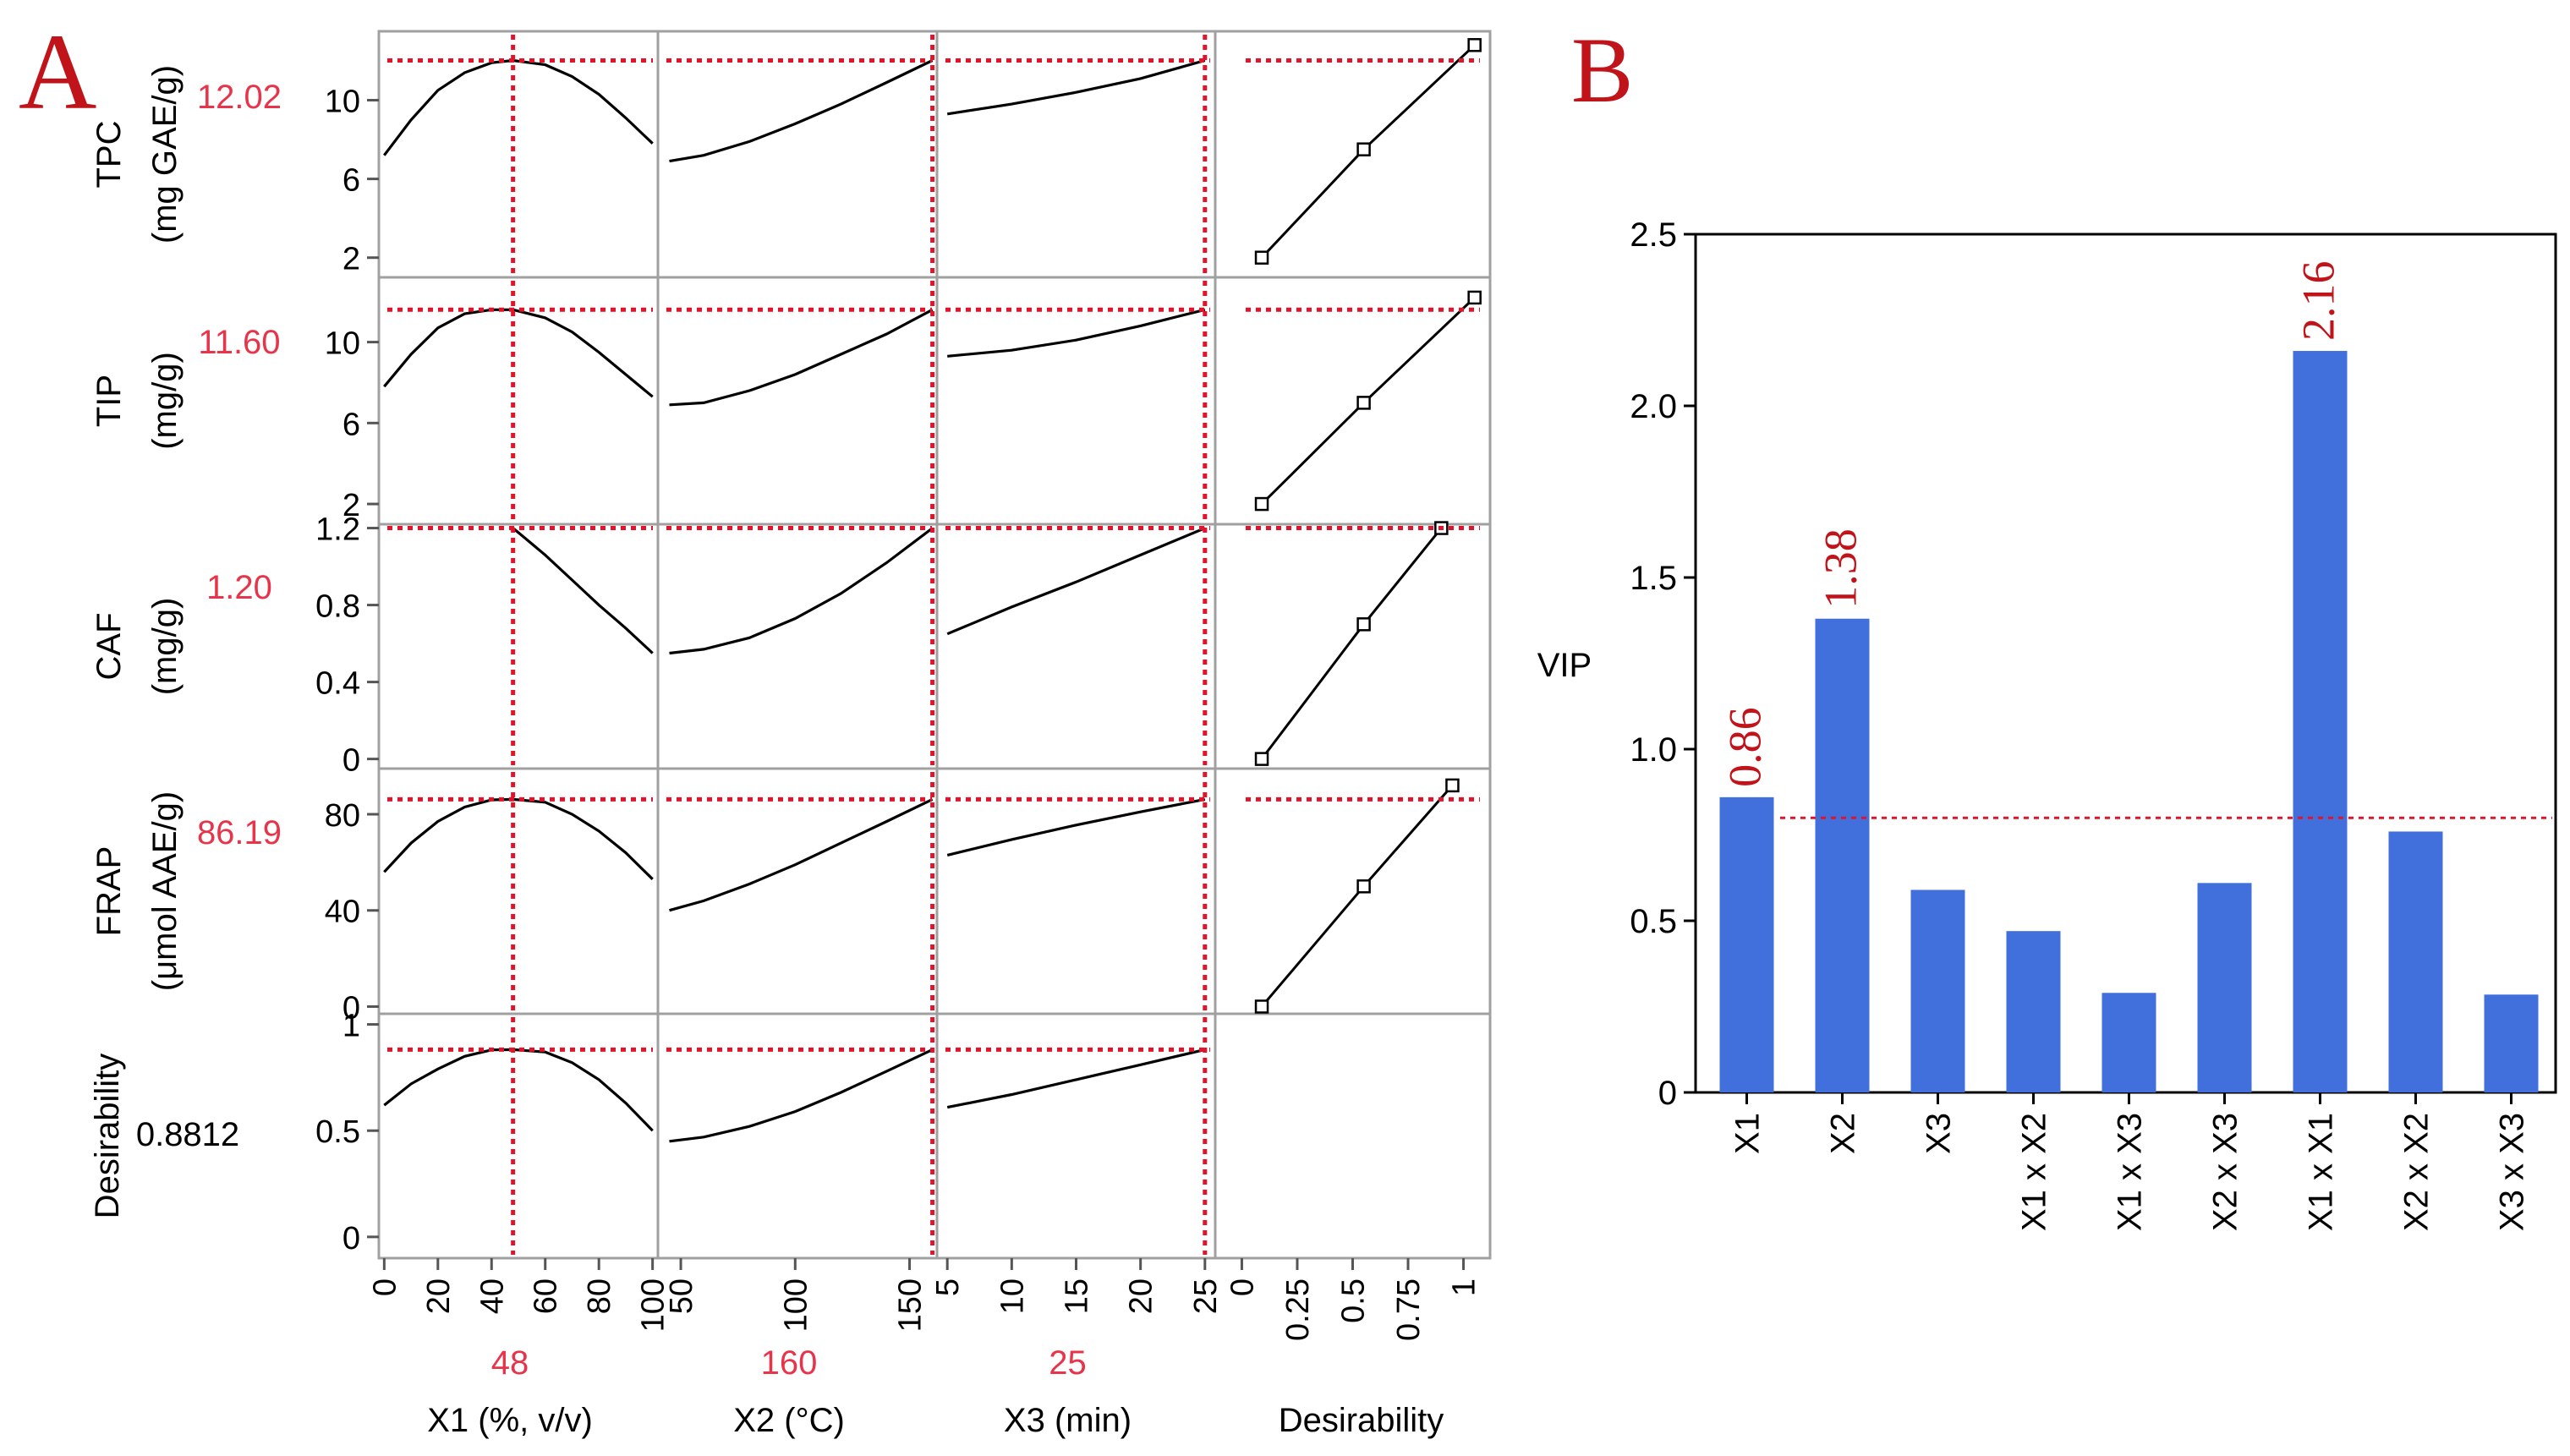 The image size is (2570, 1456). I want to click on vip-x-tick-label: X1 x X1, so click(2321, 1172).